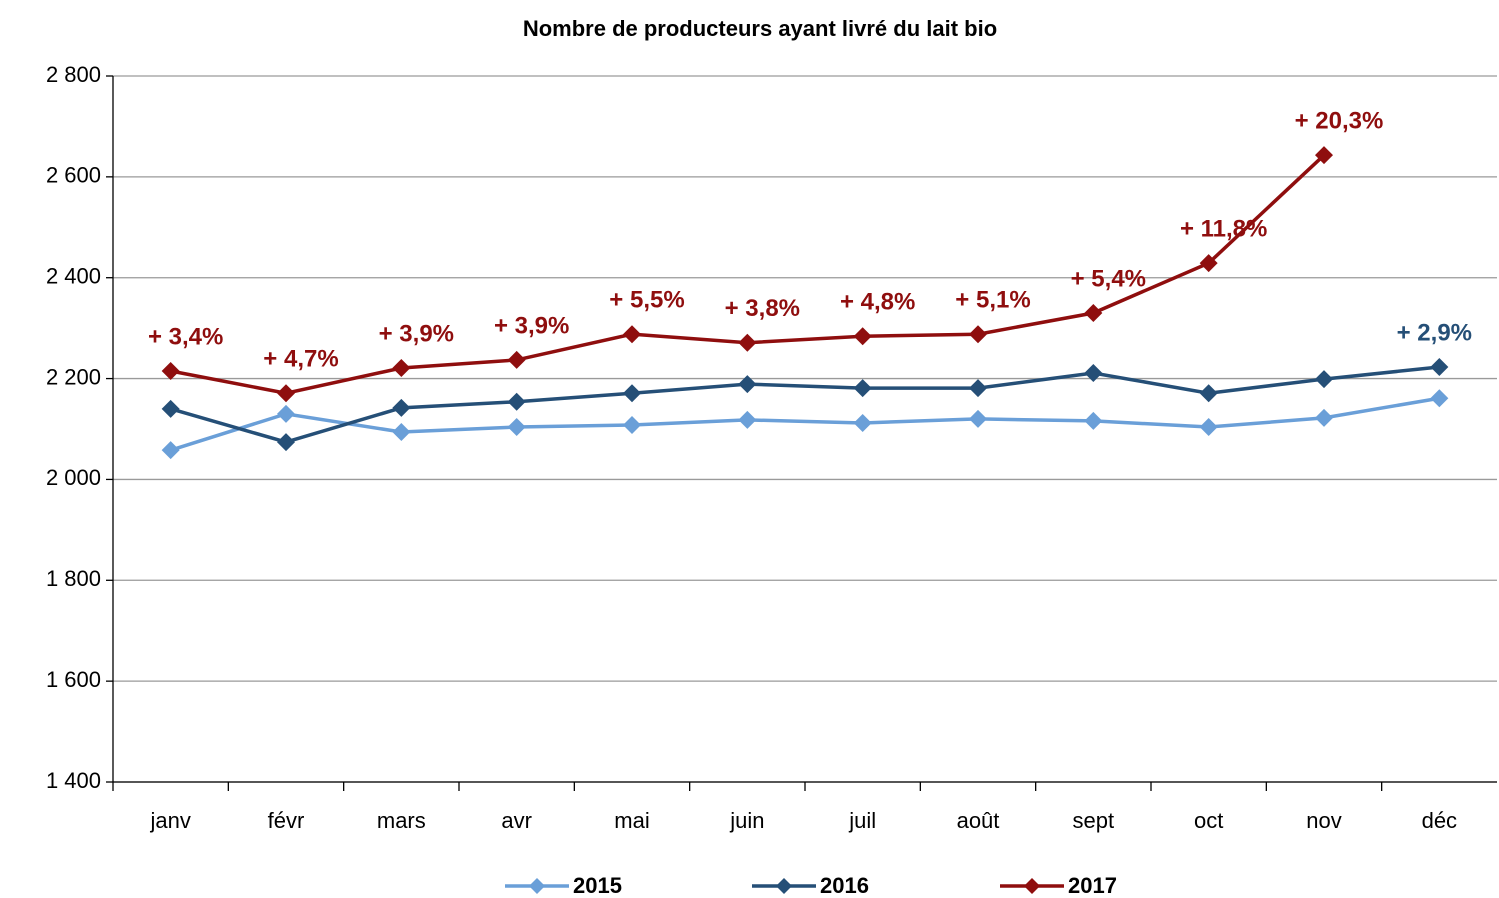  I want to click on annotation: + 20,3%, so click(1339, 121).